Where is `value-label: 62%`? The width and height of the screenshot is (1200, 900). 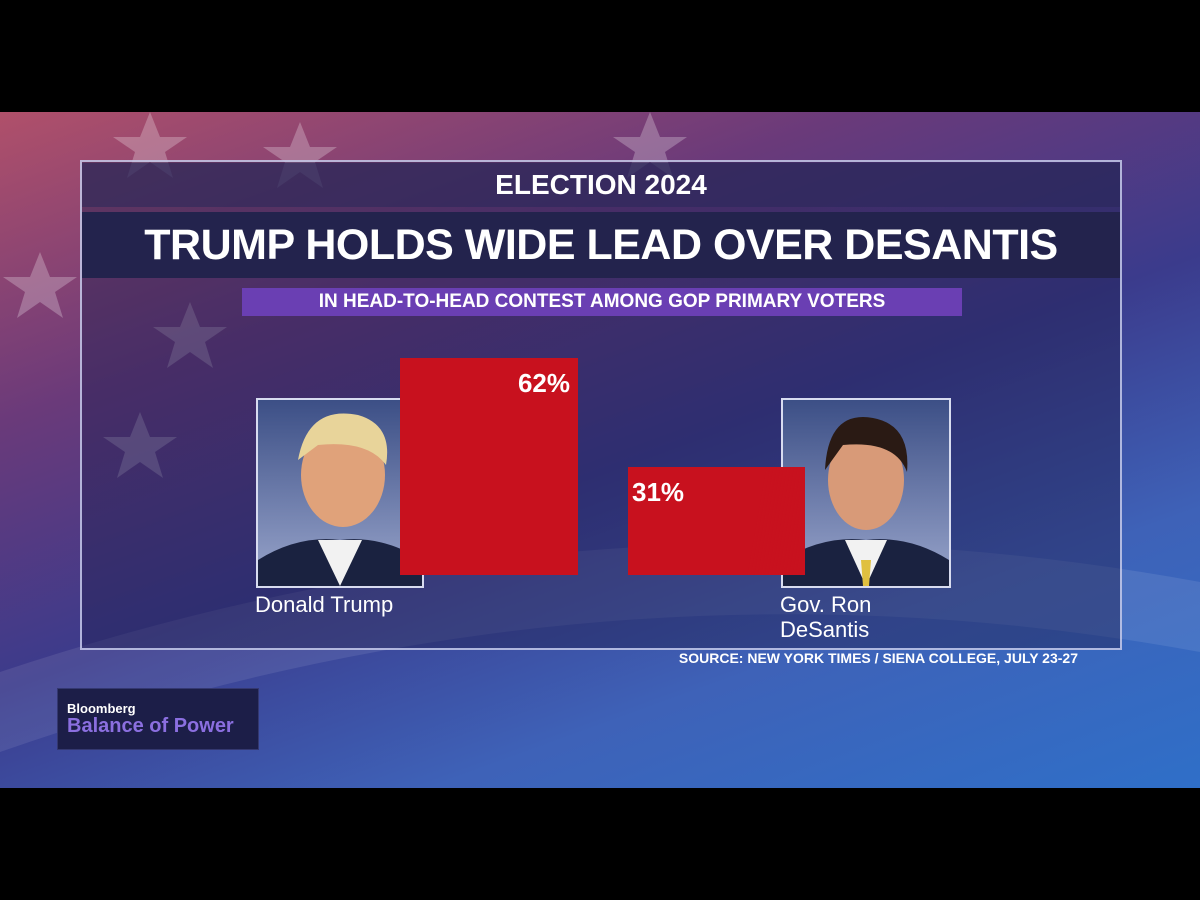
value-label: 62% is located at coordinates (543, 383).